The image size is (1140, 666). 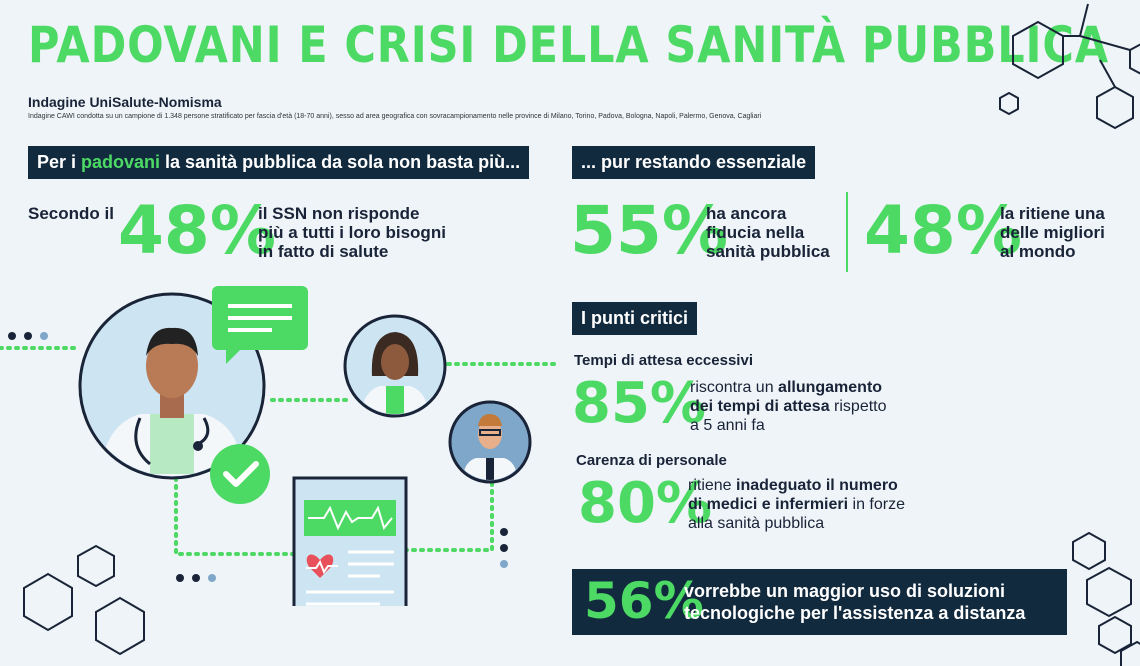 I want to click on text-segment: a 5 anni fa, so click(x=727, y=425).